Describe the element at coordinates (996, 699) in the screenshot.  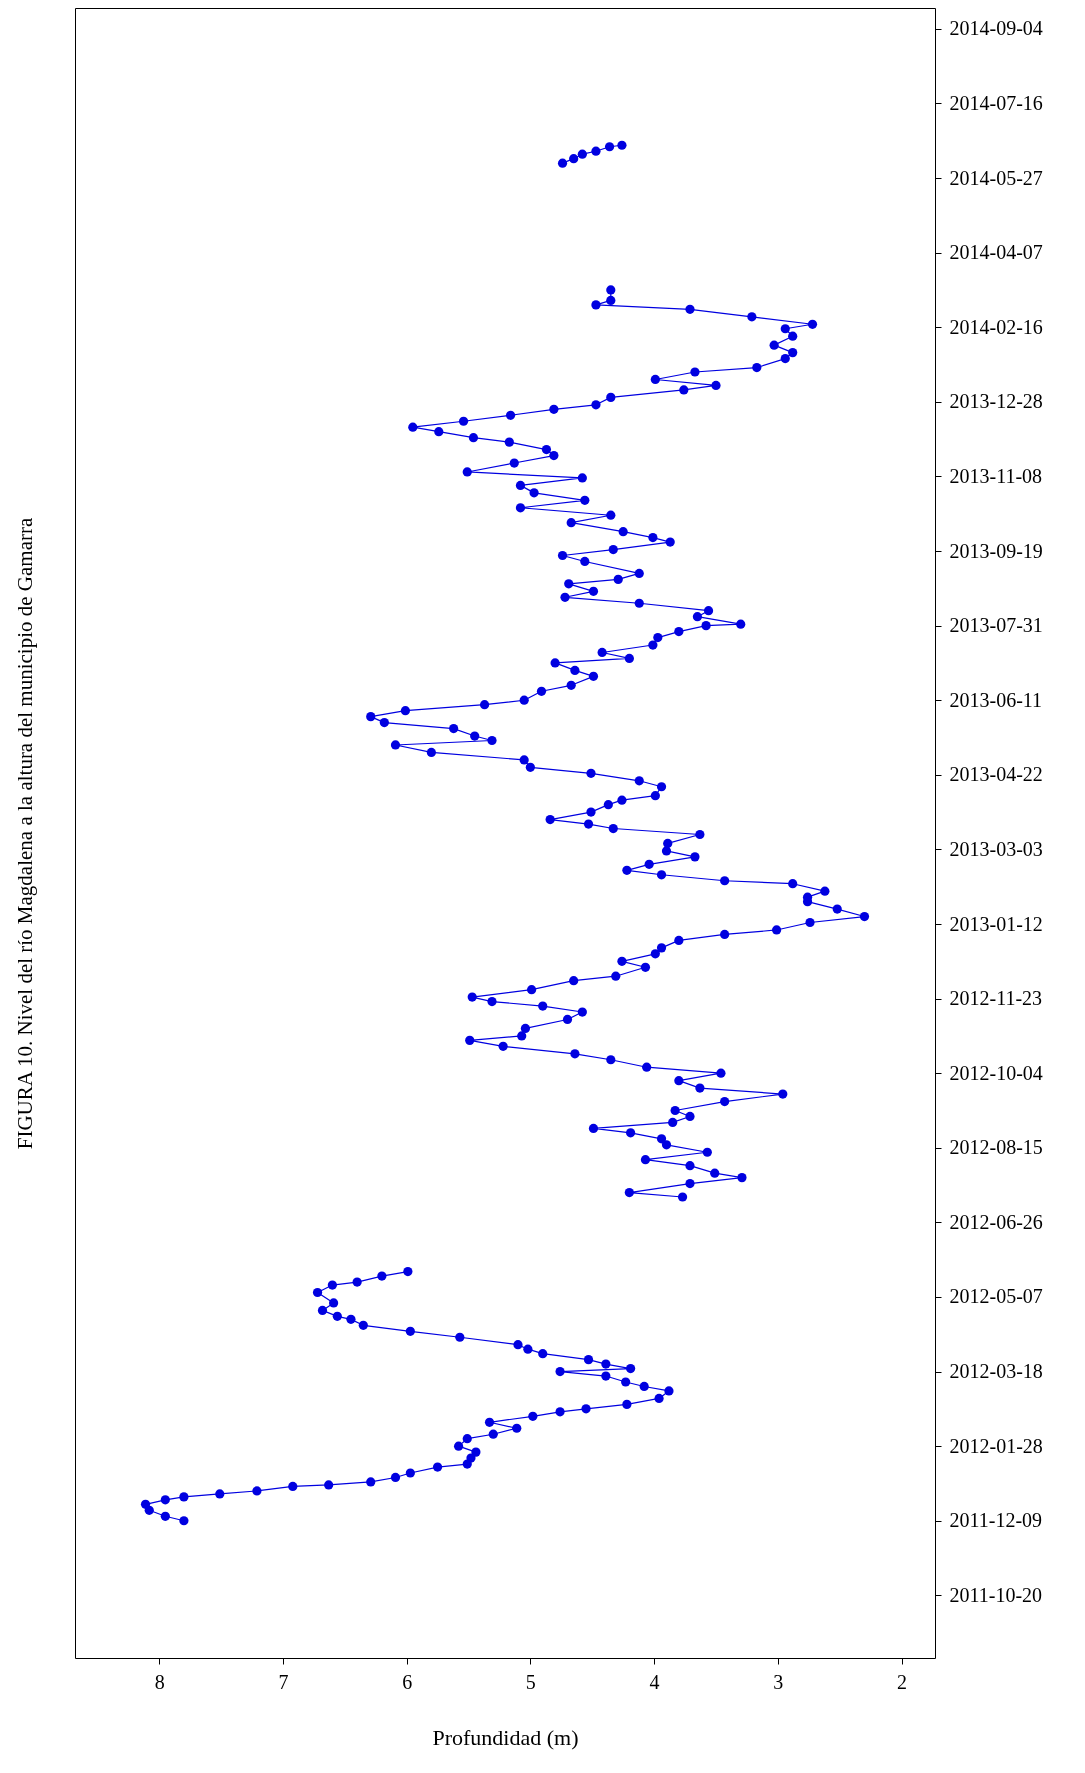
I see `y-tick-label: 2013-06-11` at that location.